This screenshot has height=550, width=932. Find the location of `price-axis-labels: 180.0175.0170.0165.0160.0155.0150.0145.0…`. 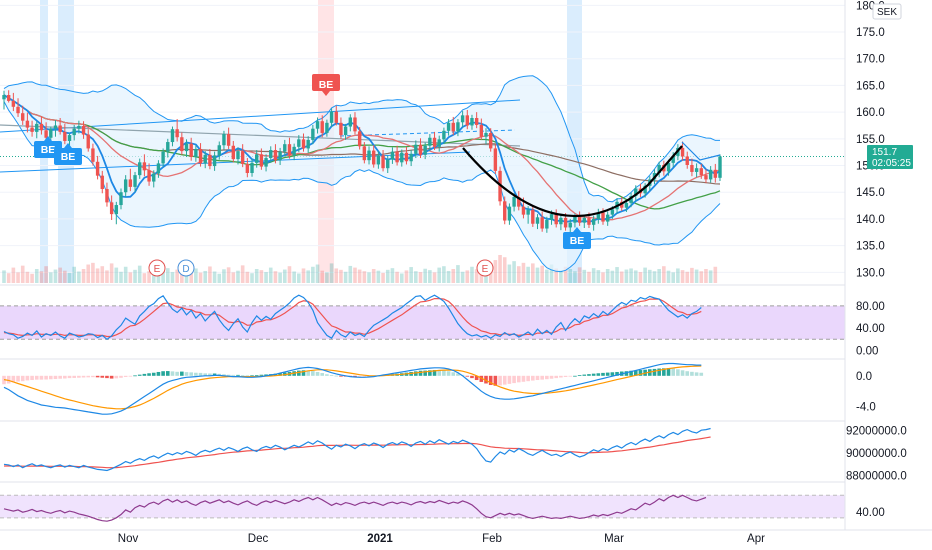

price-axis-labels: 180.0175.0170.0165.0160.0155.0150.0145.0… is located at coordinates (876, 259).